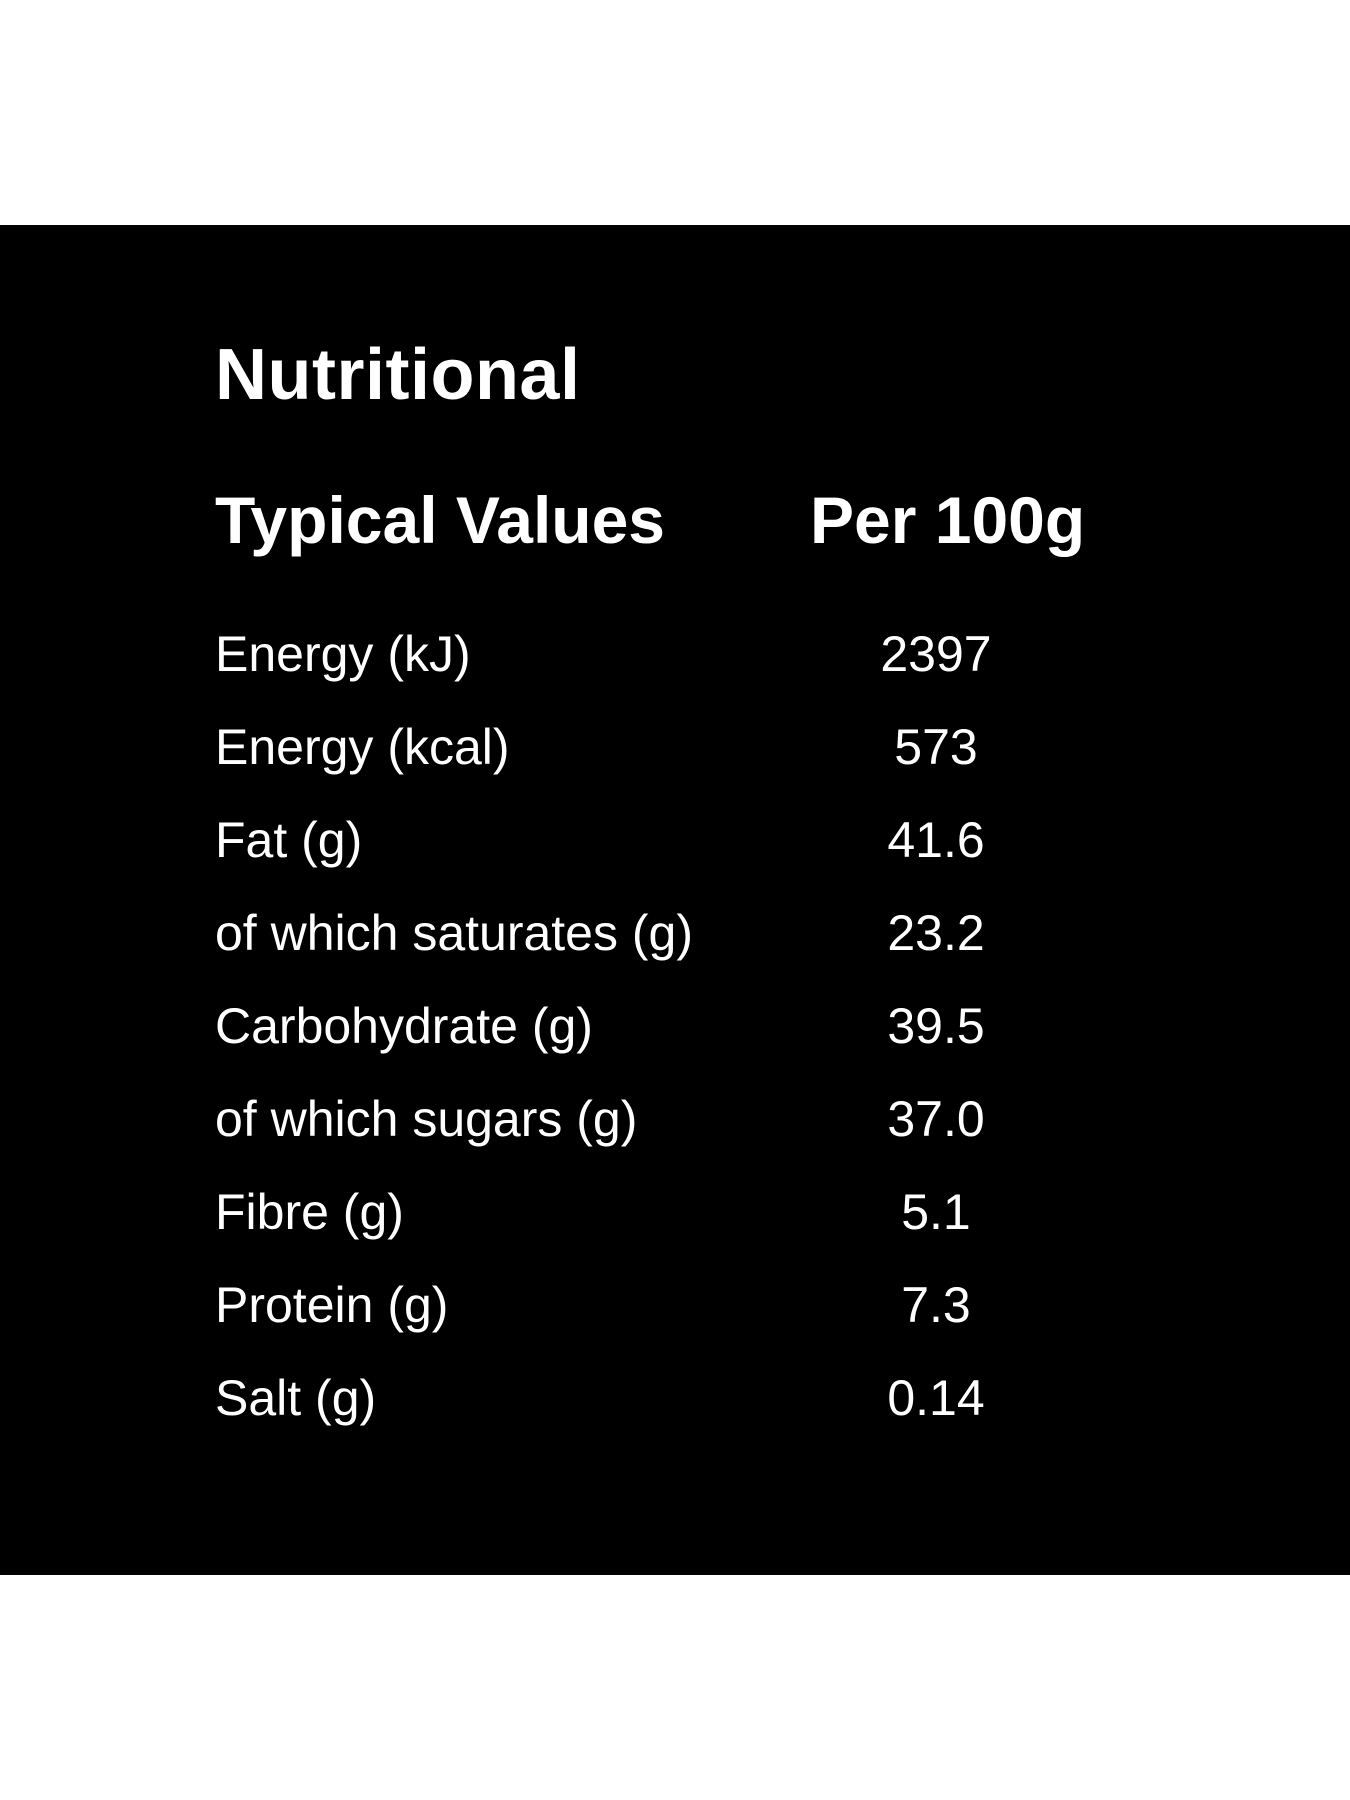 Image resolution: width=1350 pixels, height=1800 pixels. What do you see at coordinates (936, 1026) in the screenshot?
I see `nutrient-value: 39.5` at bounding box center [936, 1026].